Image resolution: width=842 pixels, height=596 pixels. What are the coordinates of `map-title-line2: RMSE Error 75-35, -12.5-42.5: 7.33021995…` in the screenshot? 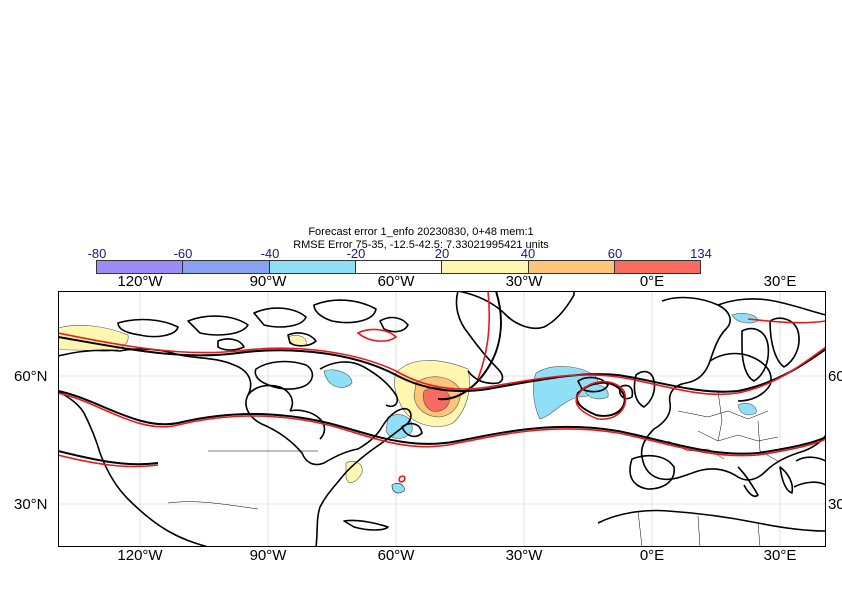 It's located at (421, 245).